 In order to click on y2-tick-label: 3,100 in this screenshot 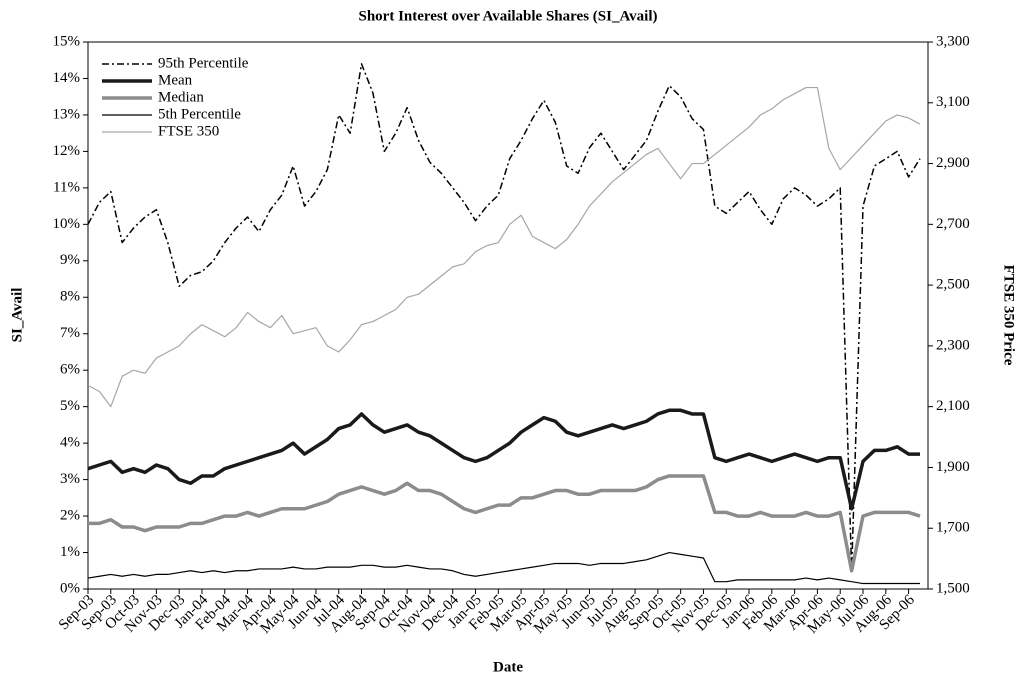, I will do `click(953, 102)`.